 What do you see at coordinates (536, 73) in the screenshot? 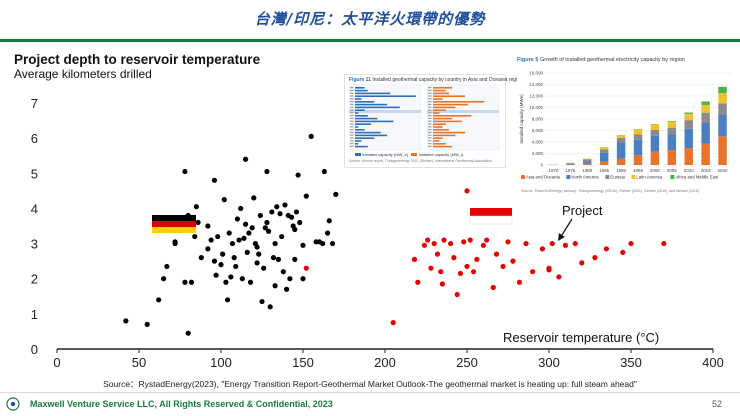
I see `inset-y-tick: 16,000` at bounding box center [536, 73].